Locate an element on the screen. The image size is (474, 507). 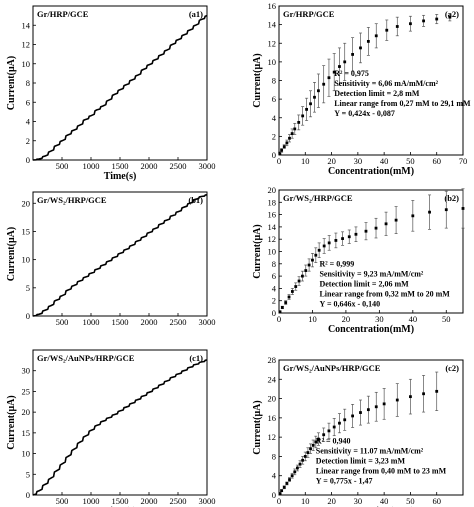
x-tick-label: 1500 is located at coordinates (120, 322).